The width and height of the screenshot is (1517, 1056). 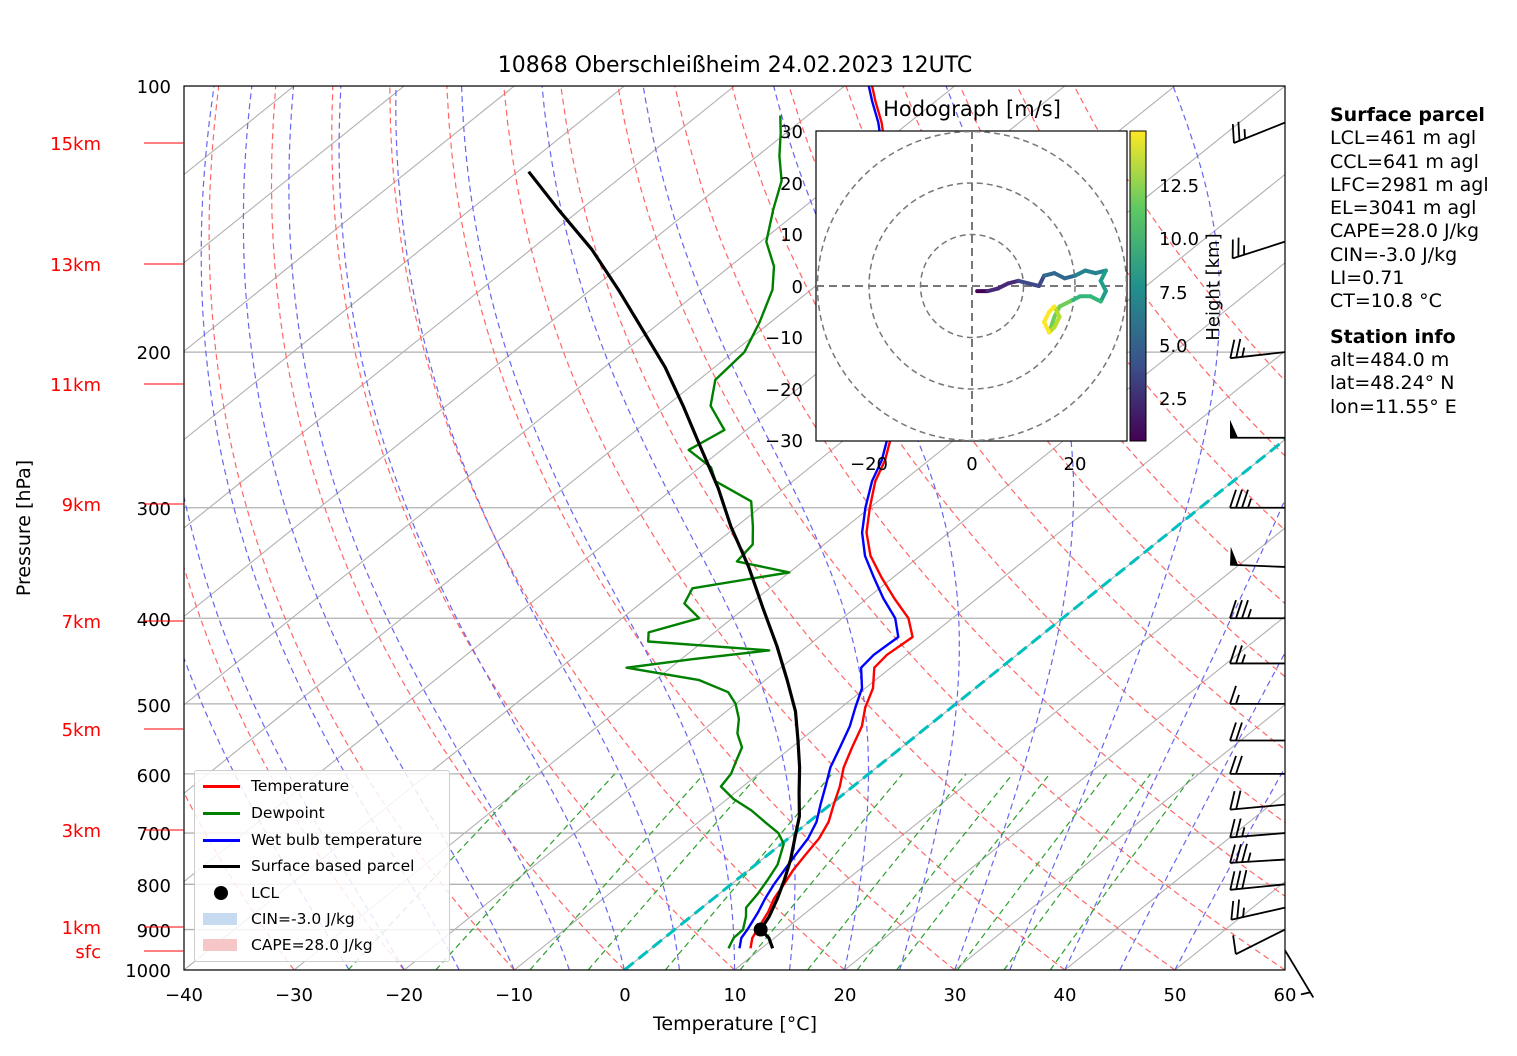 I want to click on parcel-stat: CIN=-3.0 J/kg, so click(x=1394, y=254).